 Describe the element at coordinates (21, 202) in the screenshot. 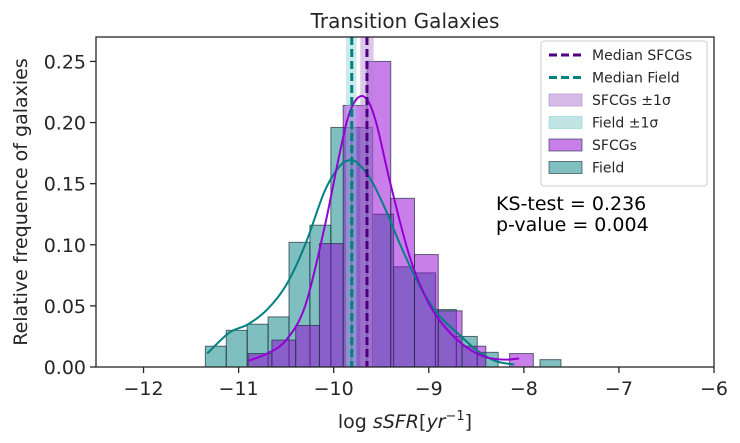

I see `y-axis-label: Relative frequence of galaxies` at that location.